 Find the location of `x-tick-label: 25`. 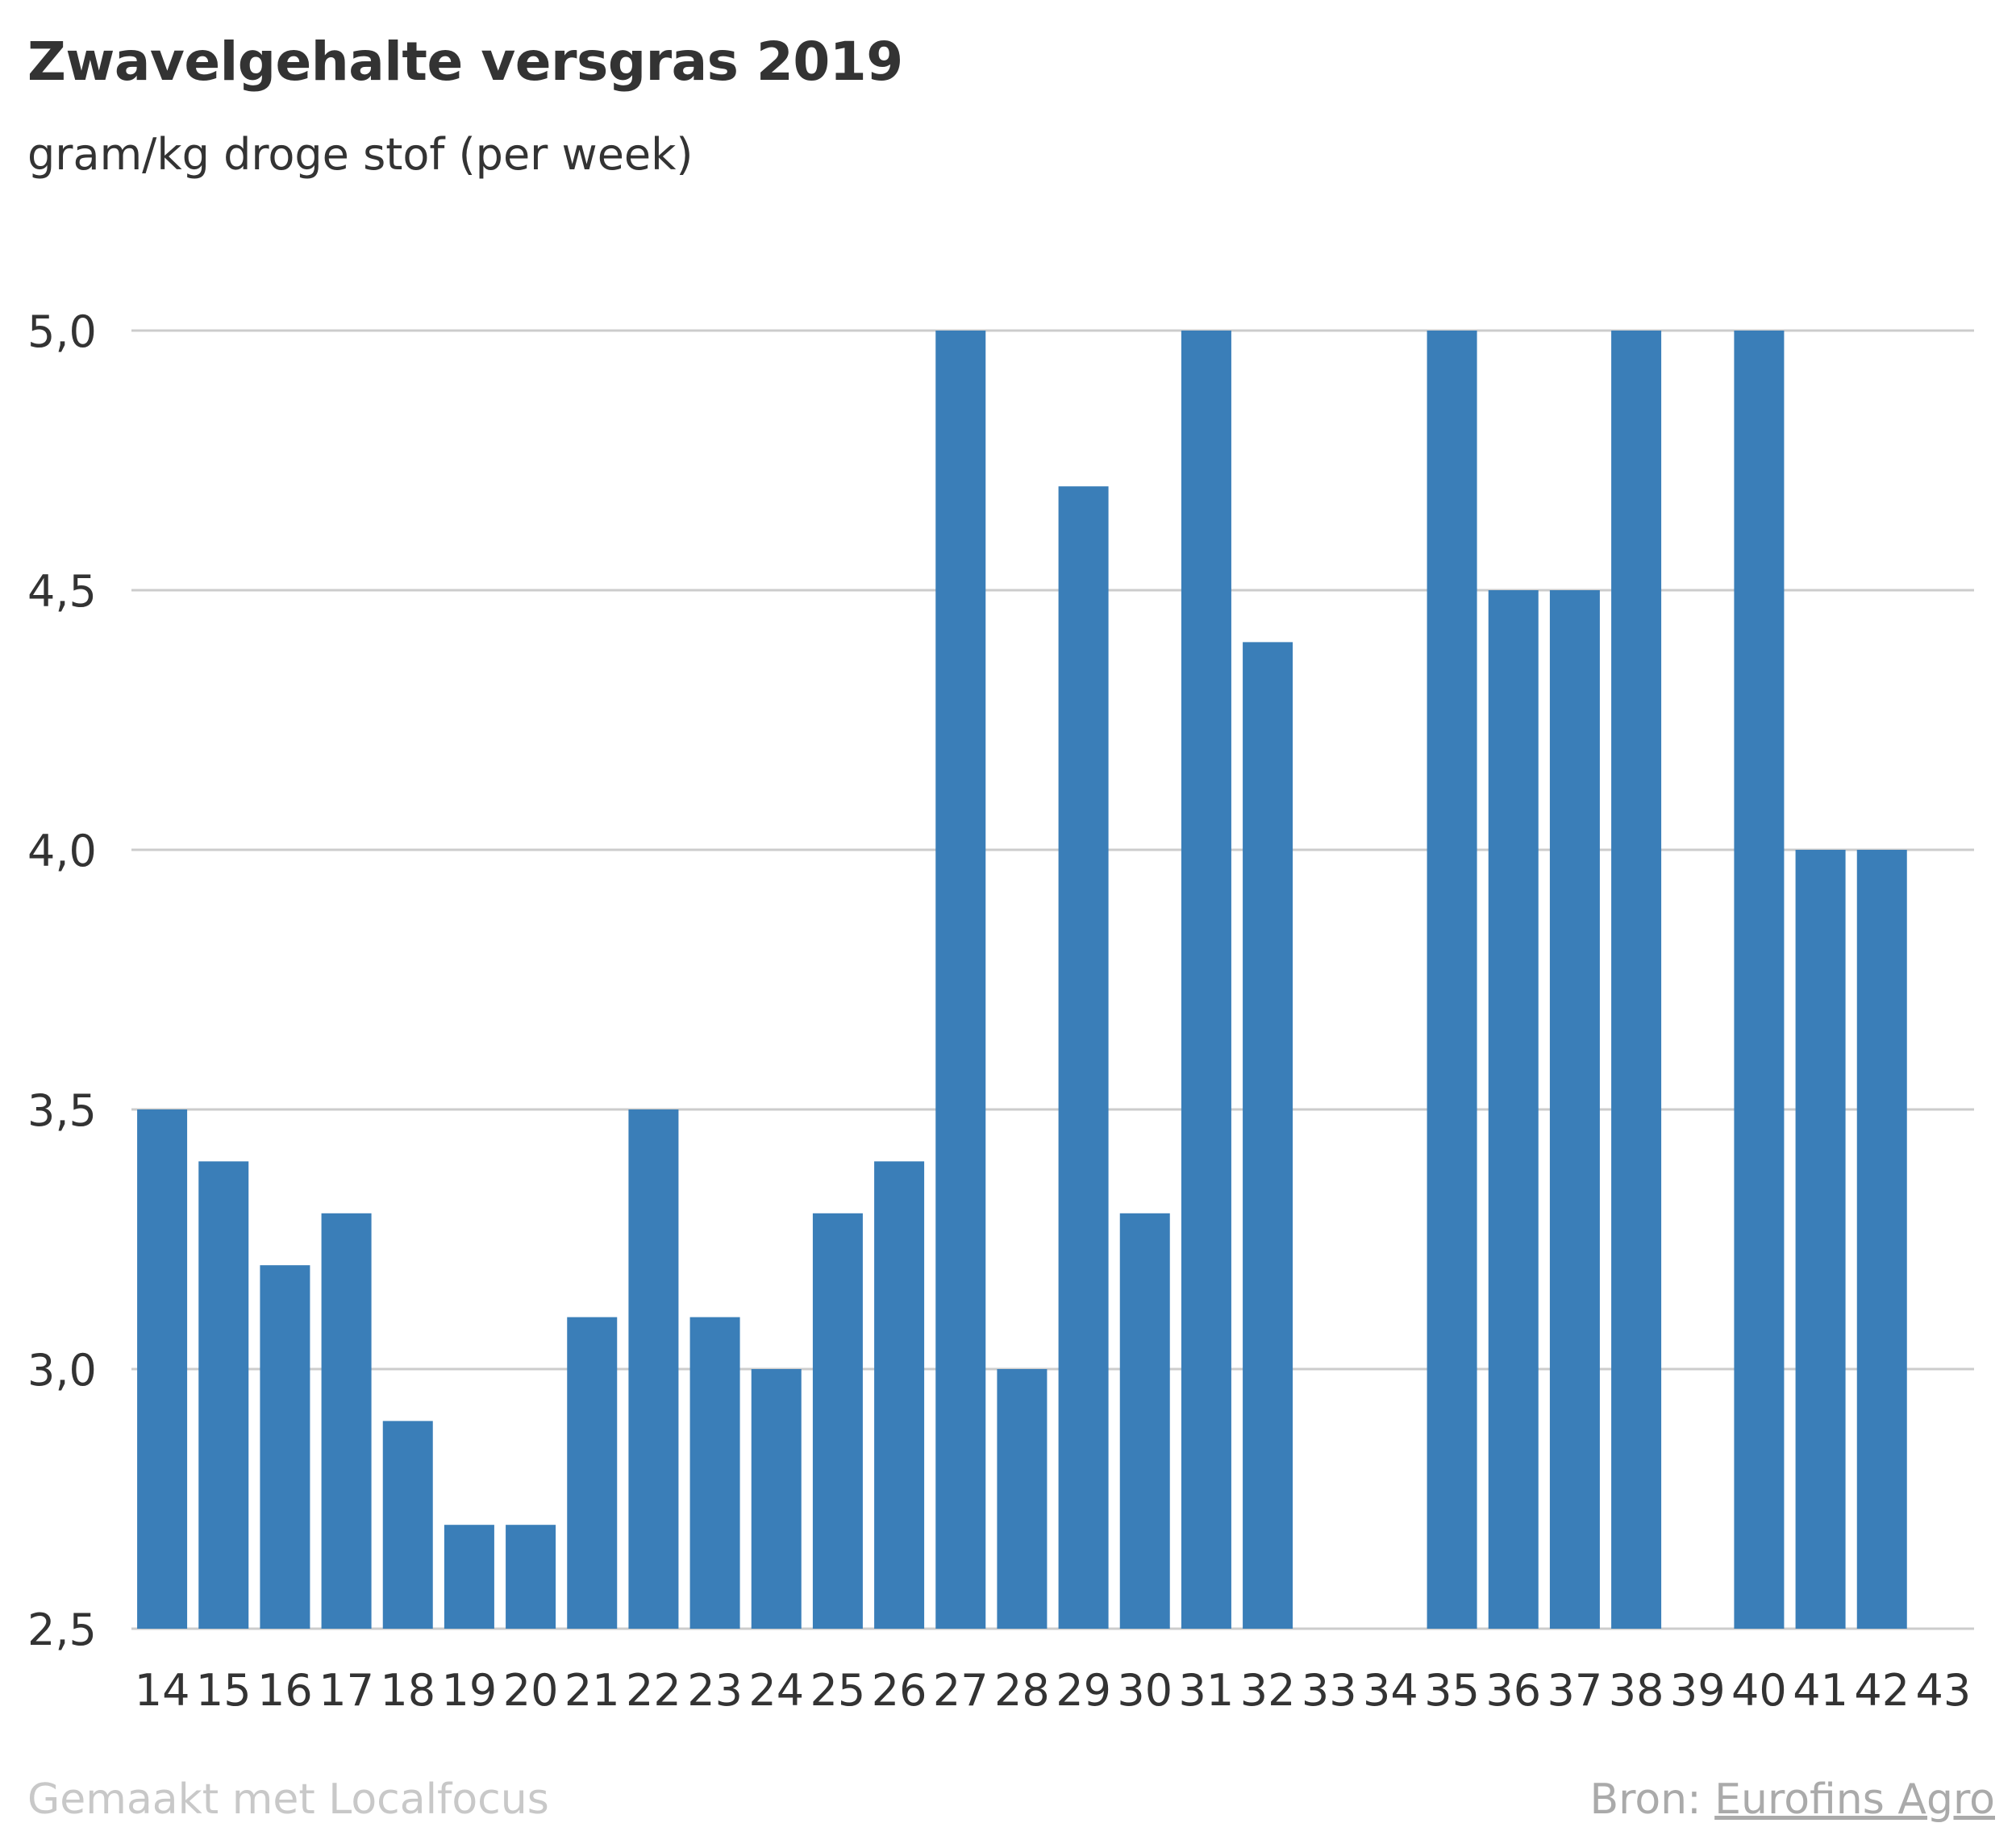

x-tick-label: 25 is located at coordinates (838, 1690).